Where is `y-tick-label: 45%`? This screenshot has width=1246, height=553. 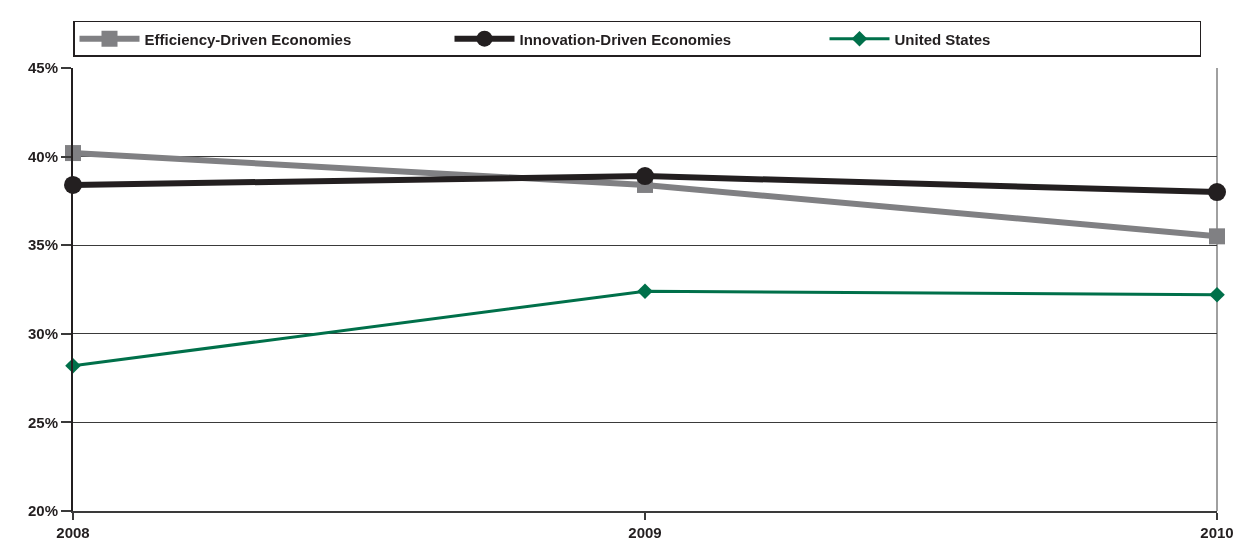 y-tick-label: 45% is located at coordinates (42, 68).